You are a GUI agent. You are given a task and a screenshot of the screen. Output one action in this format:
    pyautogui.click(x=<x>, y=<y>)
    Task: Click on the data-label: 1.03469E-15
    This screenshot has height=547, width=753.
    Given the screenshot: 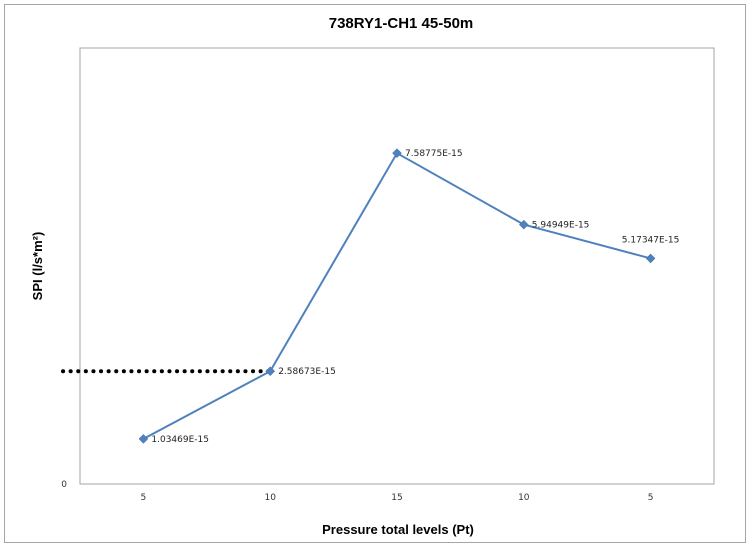 What is the action you would take?
    pyautogui.click(x=180, y=440)
    